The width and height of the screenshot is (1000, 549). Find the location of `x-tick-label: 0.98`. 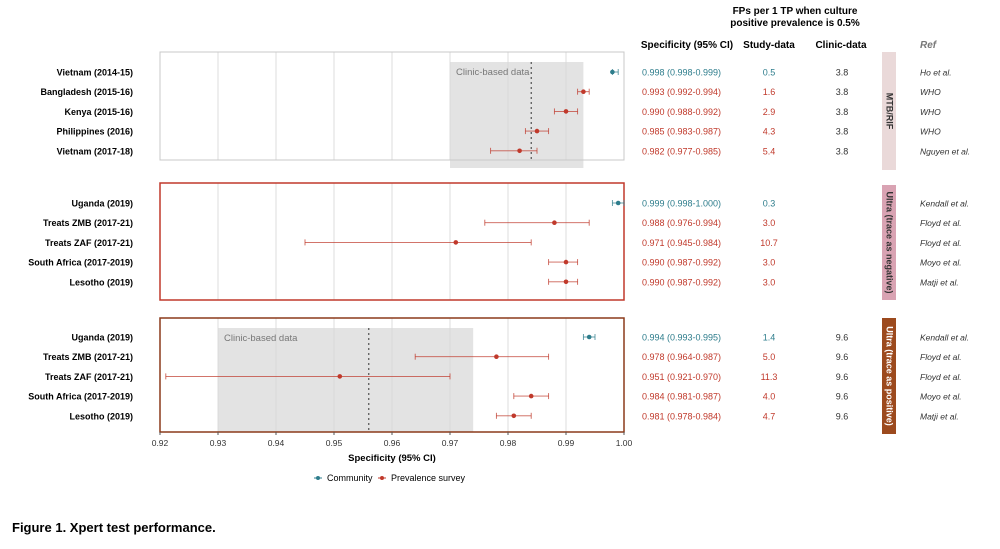

x-tick-label: 0.98 is located at coordinates (508, 443).